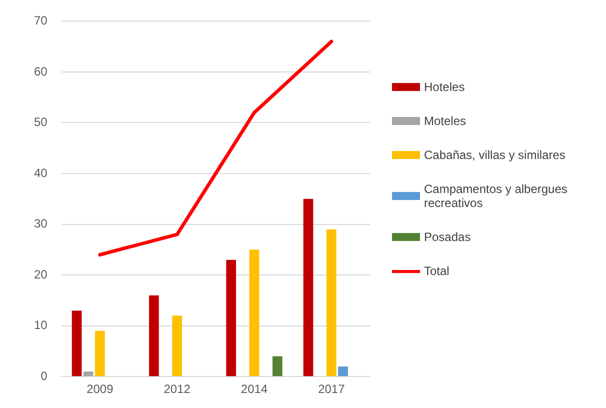  What do you see at coordinates (41, 122) in the screenshot?
I see `y-tick-label: 50` at bounding box center [41, 122].